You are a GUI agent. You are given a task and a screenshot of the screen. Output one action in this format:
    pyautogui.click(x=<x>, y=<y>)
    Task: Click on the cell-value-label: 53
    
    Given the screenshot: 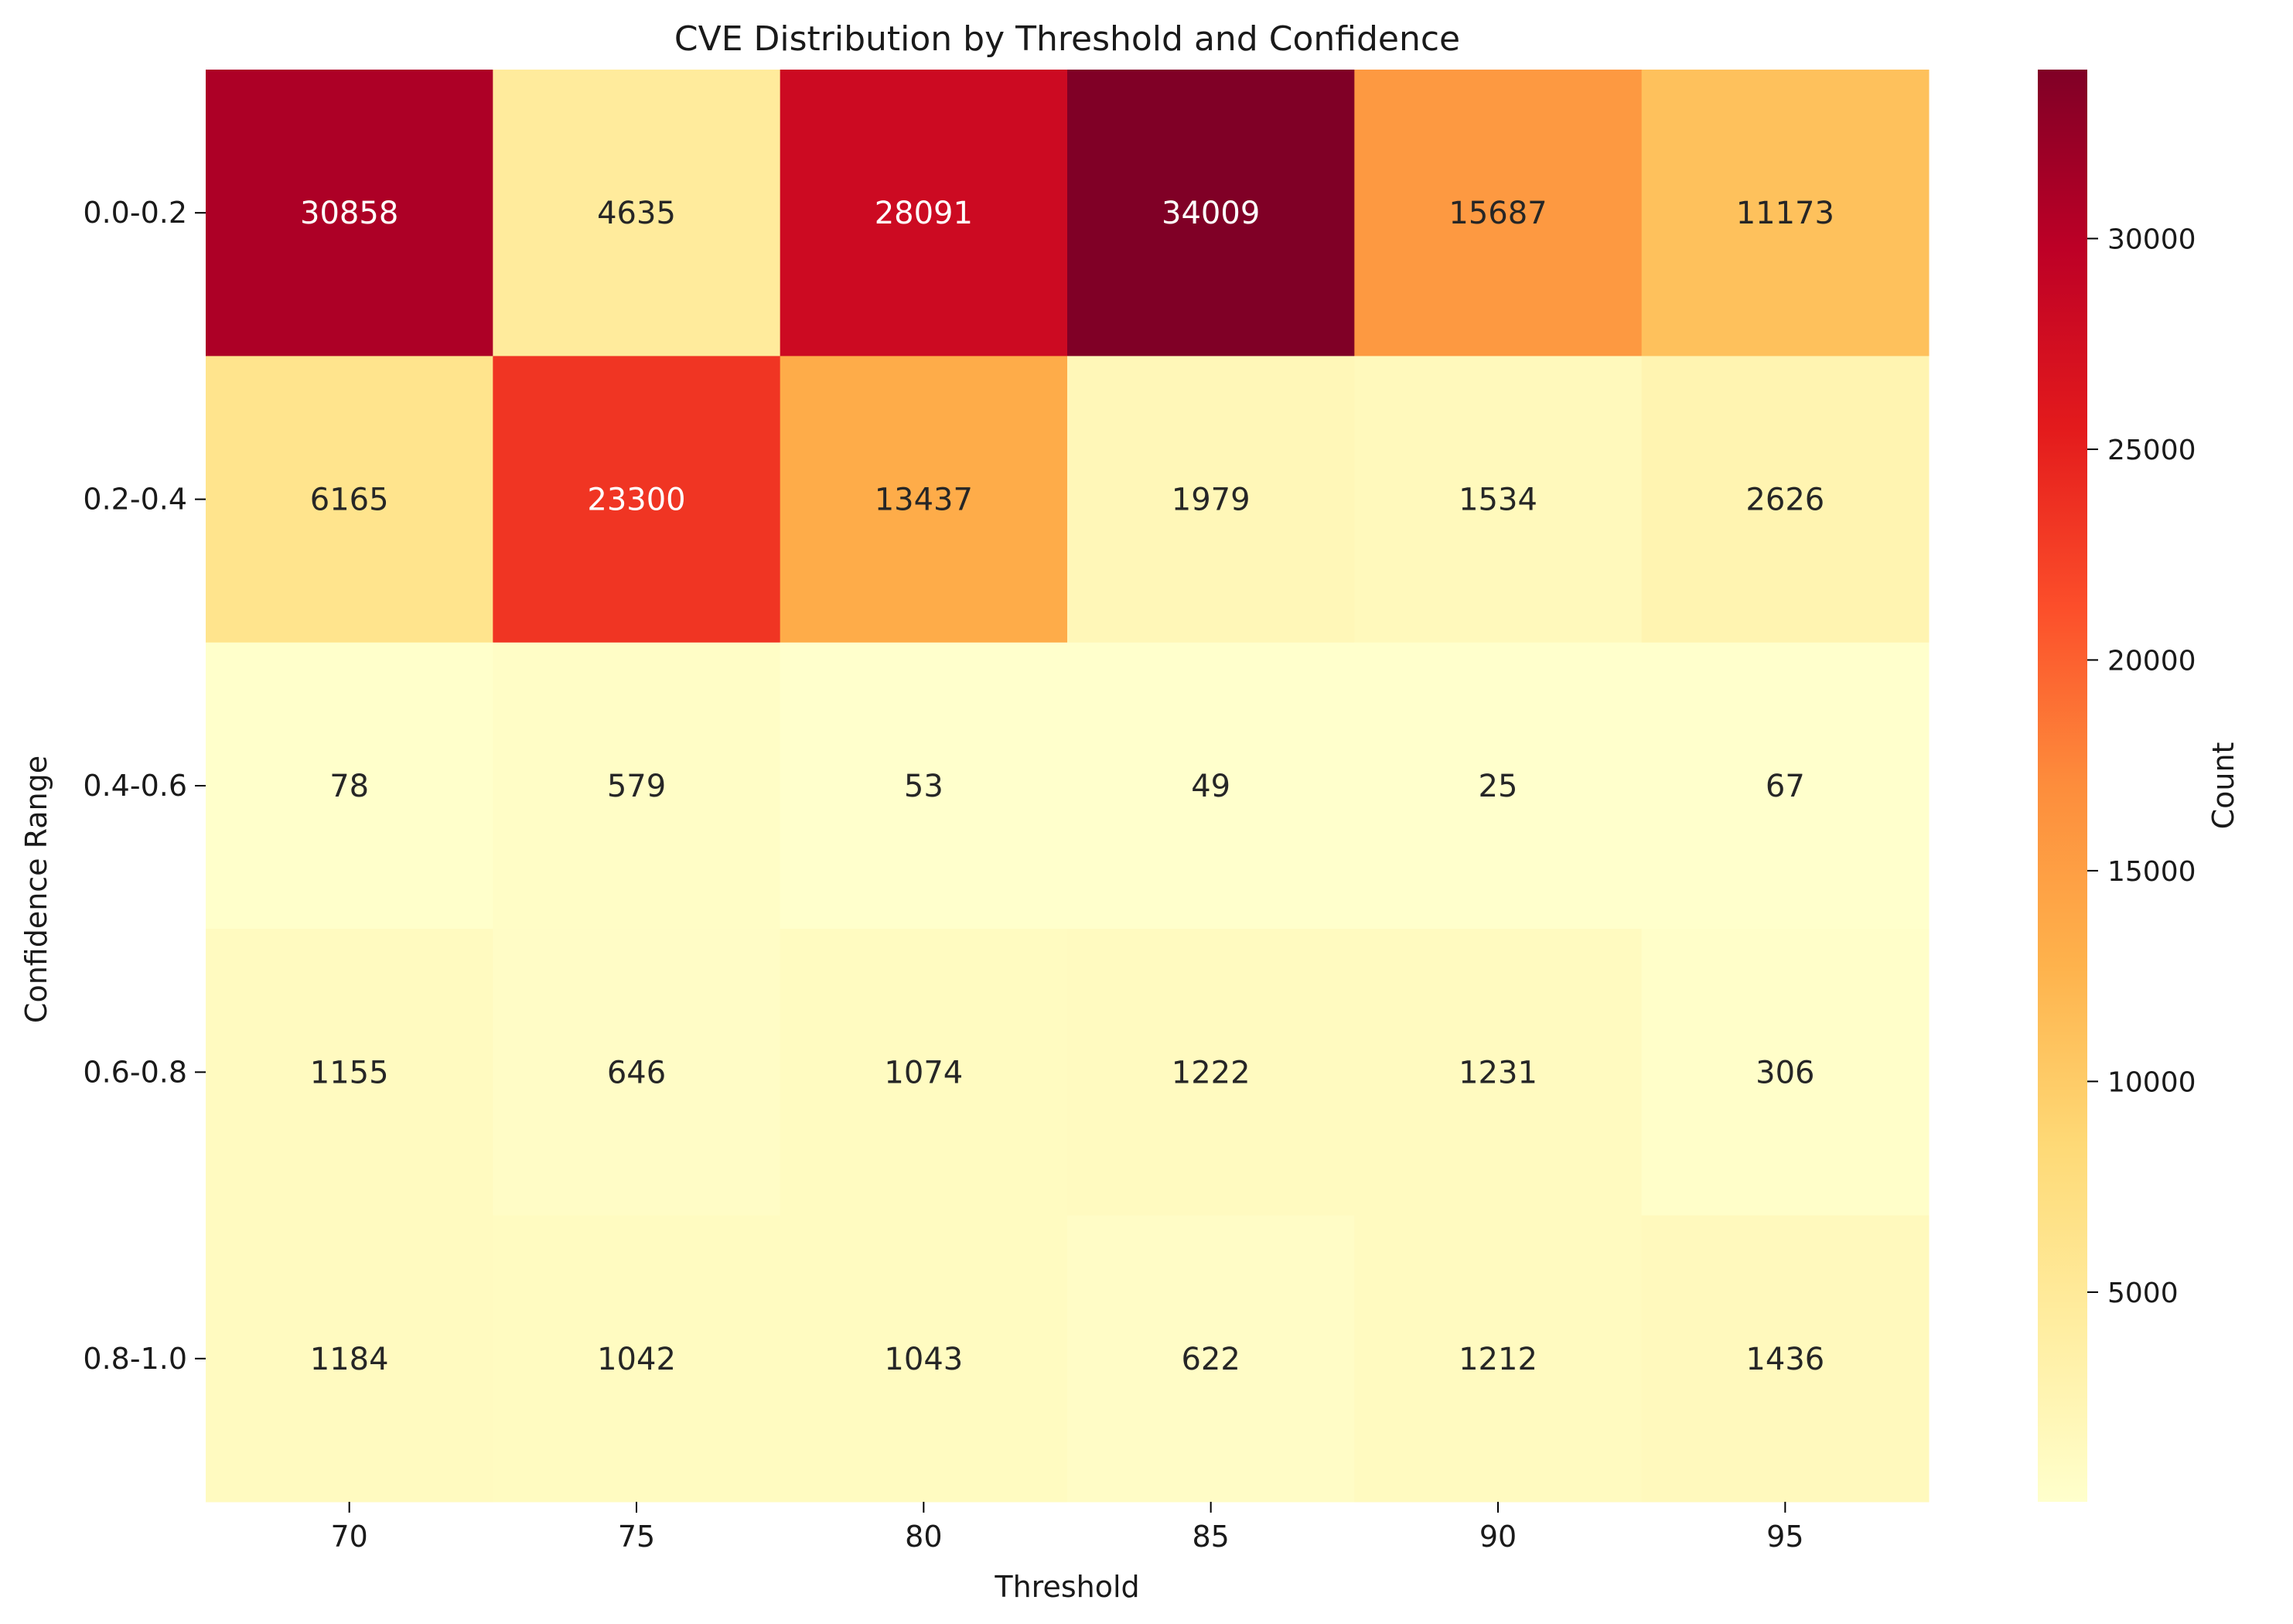 What is the action you would take?
    pyautogui.click(x=923, y=786)
    